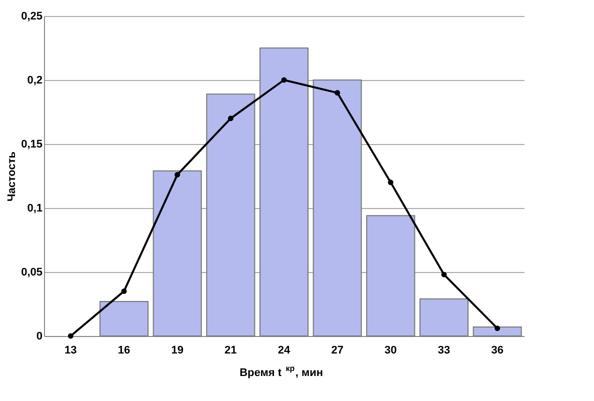  Describe the element at coordinates (31, 16) in the screenshot. I see `y-tick-label: 0,25` at that location.